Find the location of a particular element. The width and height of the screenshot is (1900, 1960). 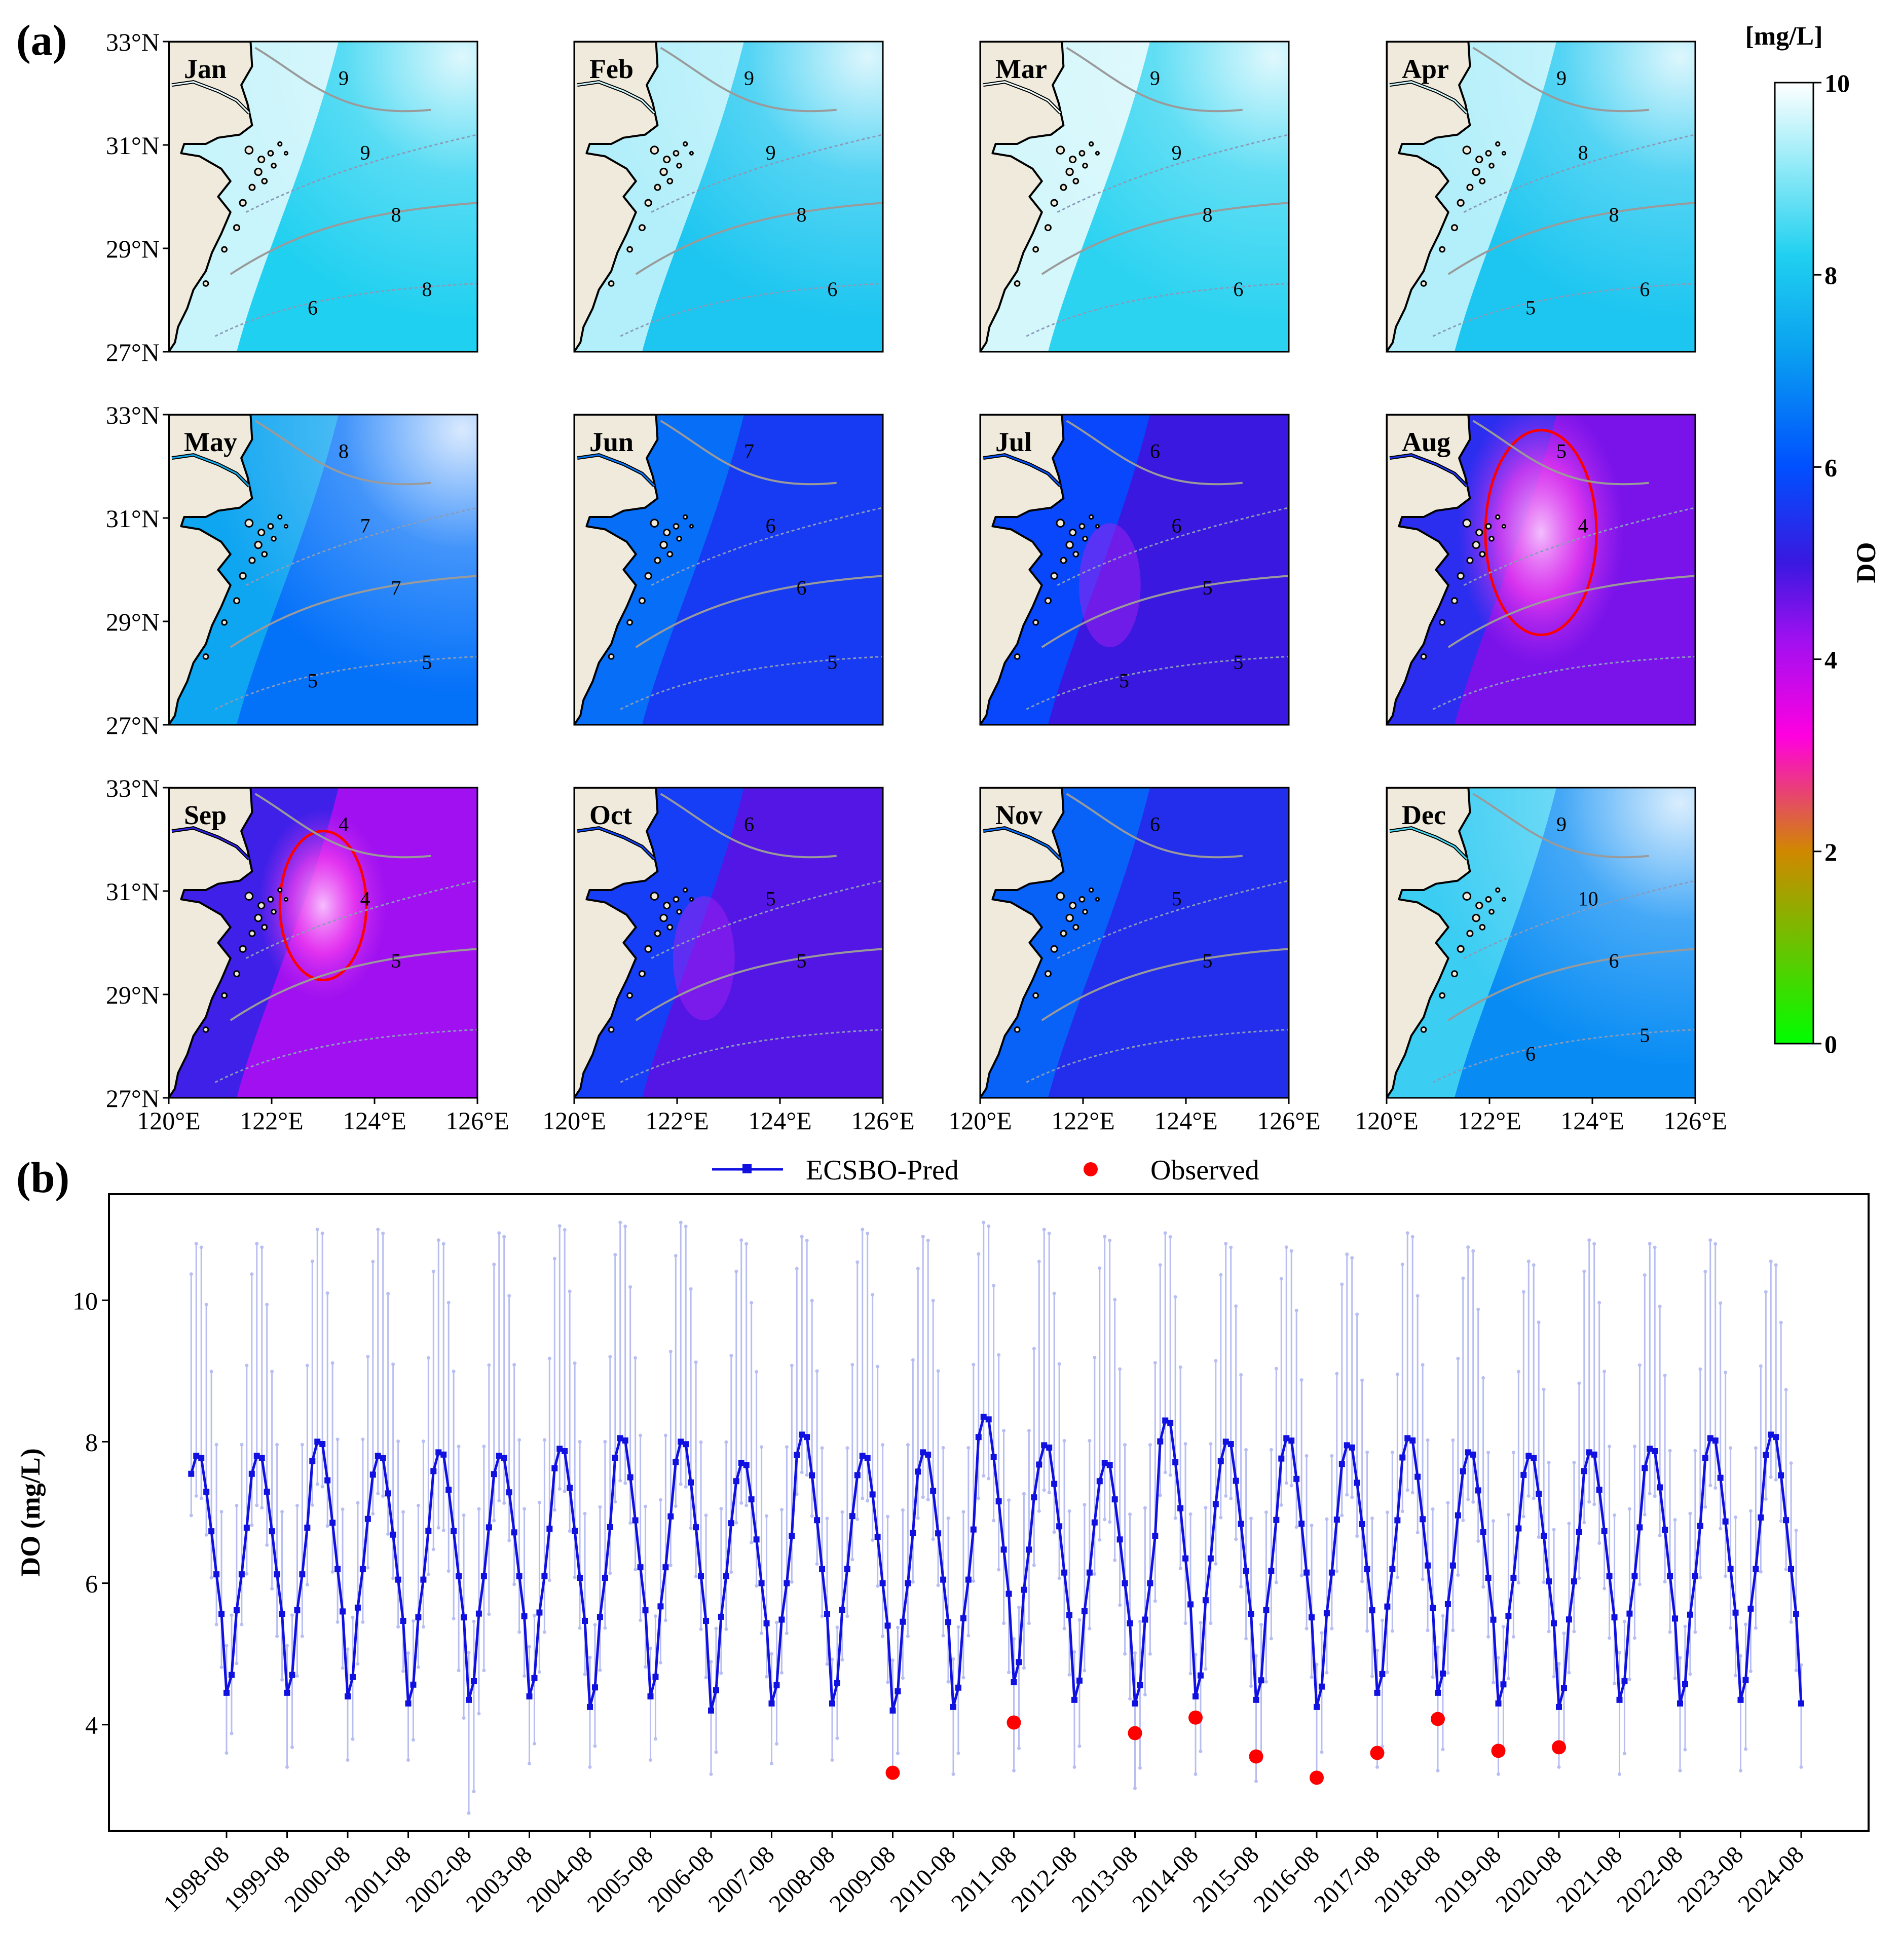

month-label: Nov is located at coordinates (1018, 815).